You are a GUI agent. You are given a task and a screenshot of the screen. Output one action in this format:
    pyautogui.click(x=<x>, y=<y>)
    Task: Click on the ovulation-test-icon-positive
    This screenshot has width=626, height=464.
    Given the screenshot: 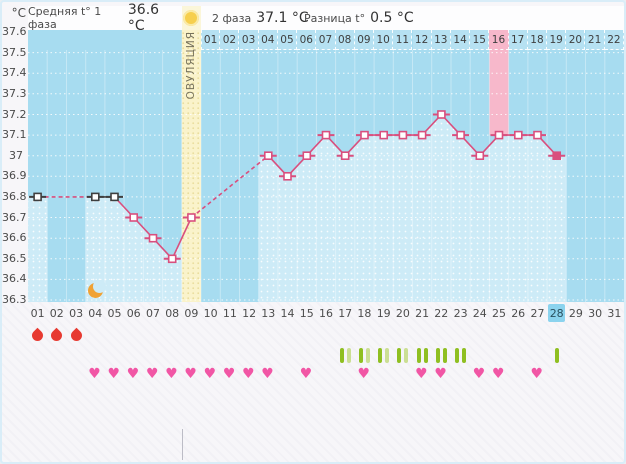 What is the action you would take?
    pyautogui.click(x=441, y=355)
    